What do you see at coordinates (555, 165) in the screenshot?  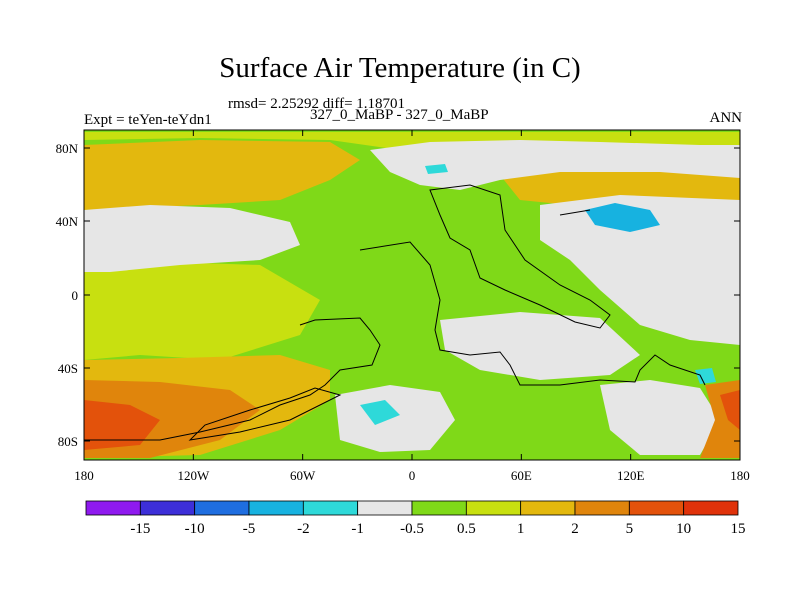 I see `field-white-north` at bounding box center [555, 165].